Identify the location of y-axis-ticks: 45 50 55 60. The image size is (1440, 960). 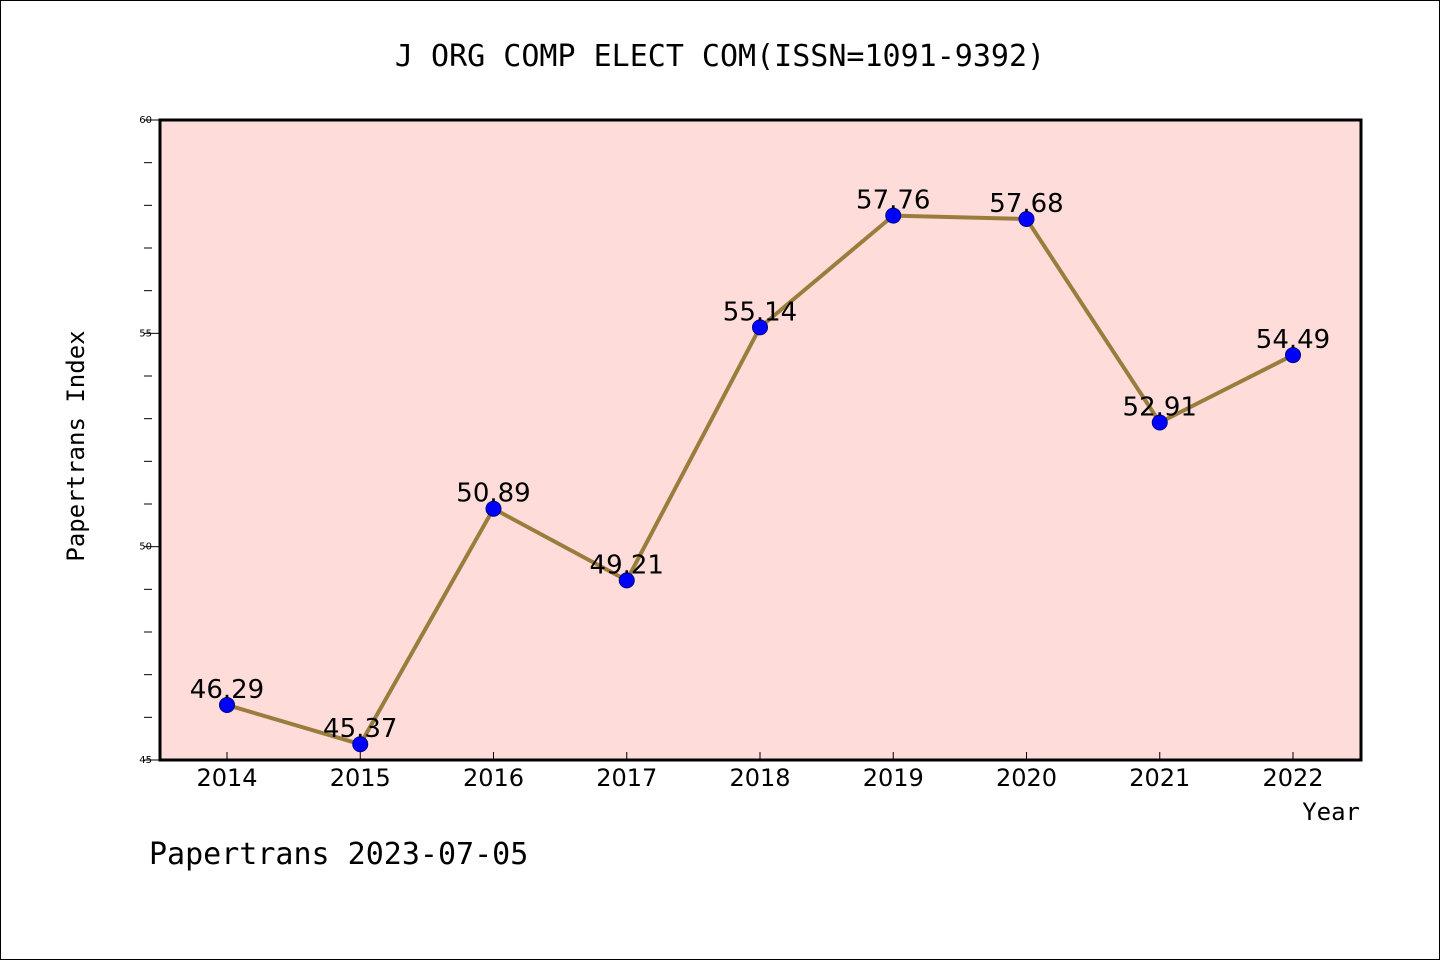
(149, 440).